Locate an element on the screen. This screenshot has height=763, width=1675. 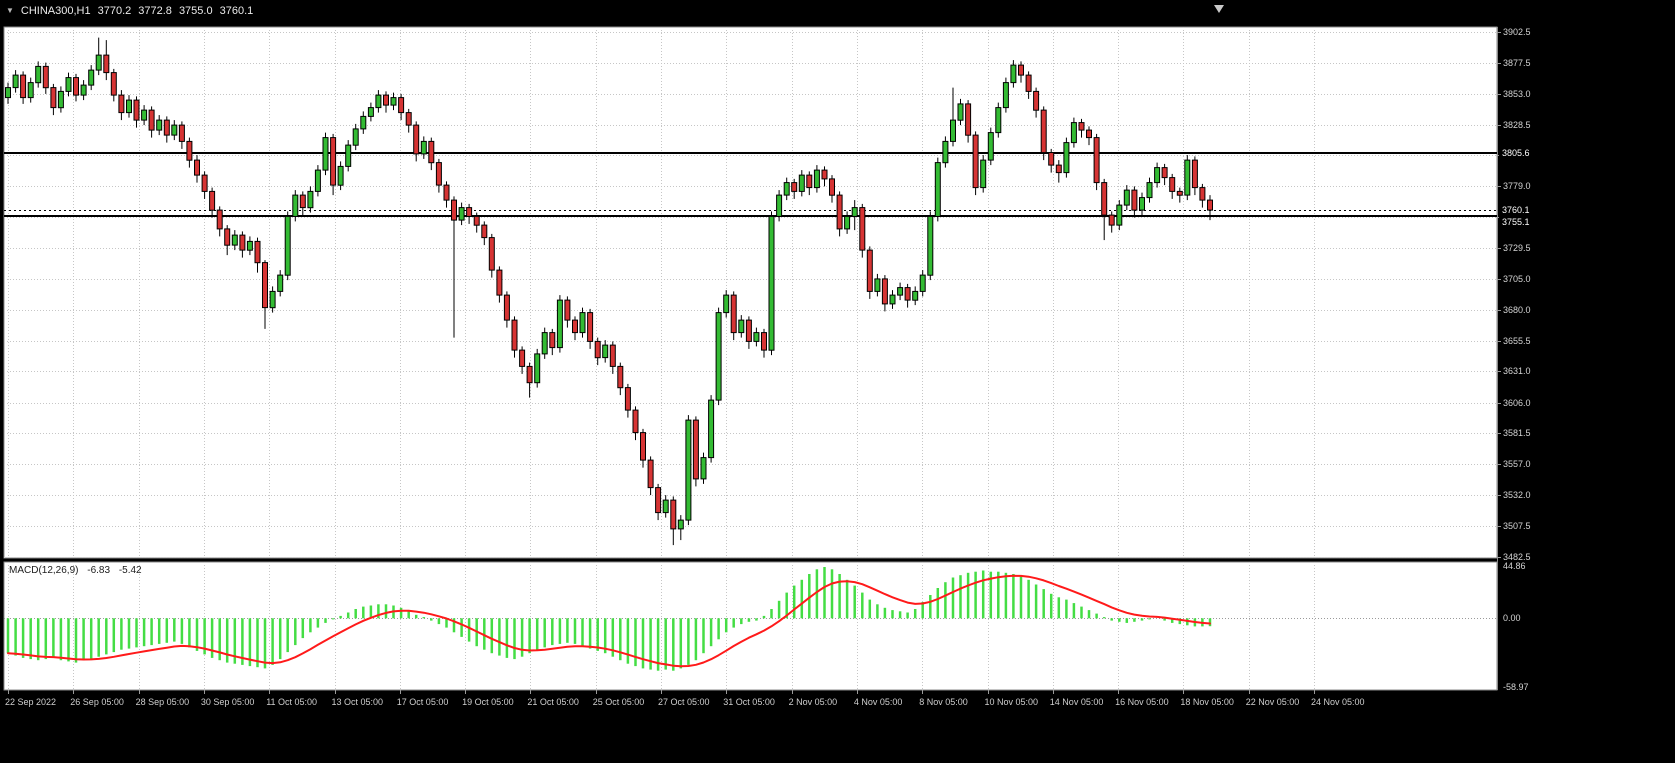
time-axis-label: 22 Nov 05:00 is located at coordinates (1272, 702).